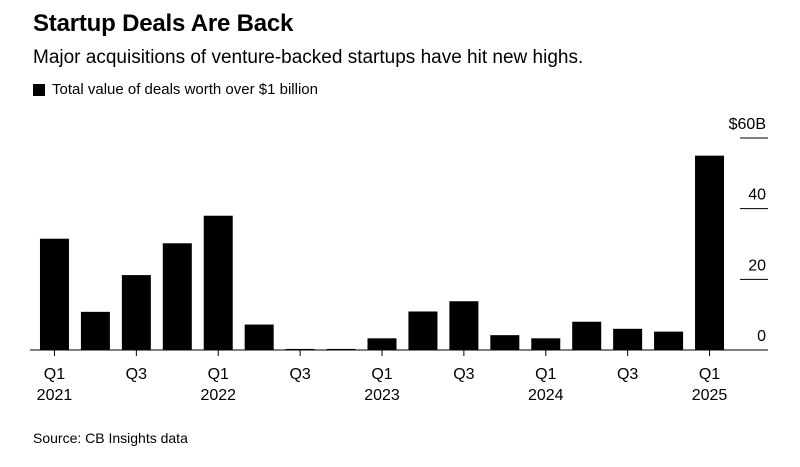 This screenshot has width=800, height=467. Describe the element at coordinates (710, 395) in the screenshot. I see `x-tick-year-16: 2025` at that location.